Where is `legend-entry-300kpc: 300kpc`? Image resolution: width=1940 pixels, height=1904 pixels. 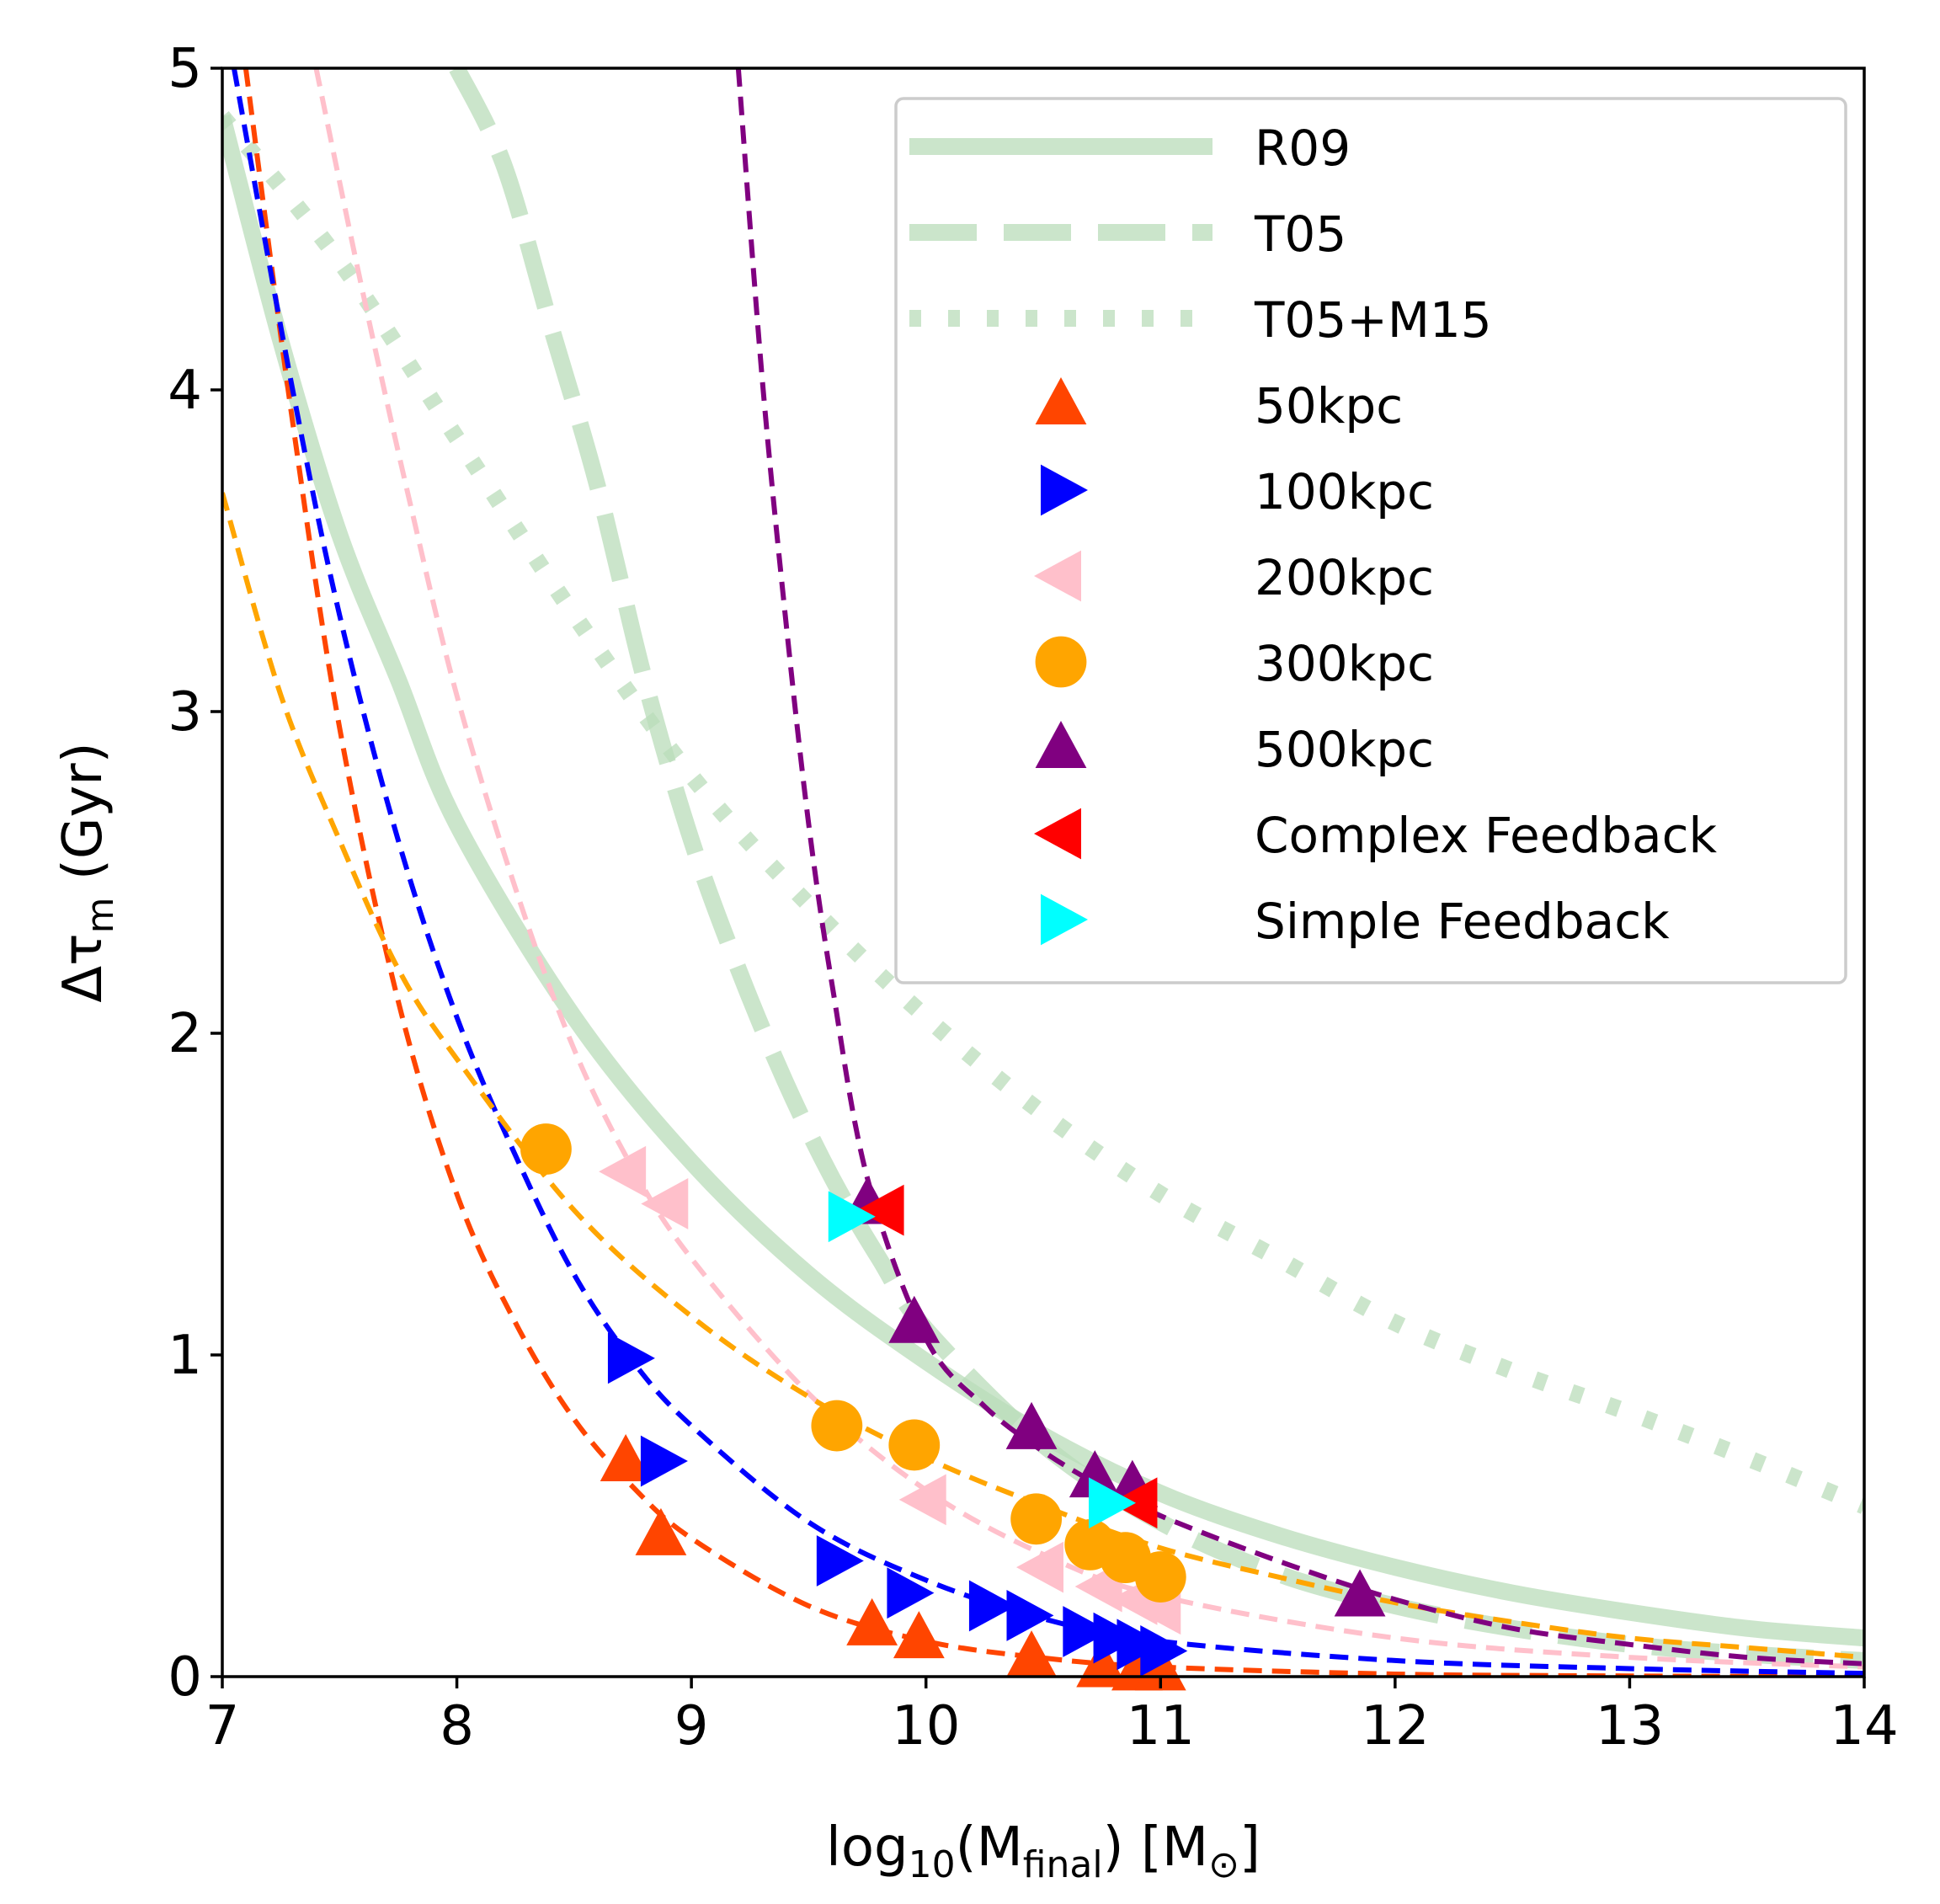 legend-entry-300kpc: 300kpc is located at coordinates (1234, 663).